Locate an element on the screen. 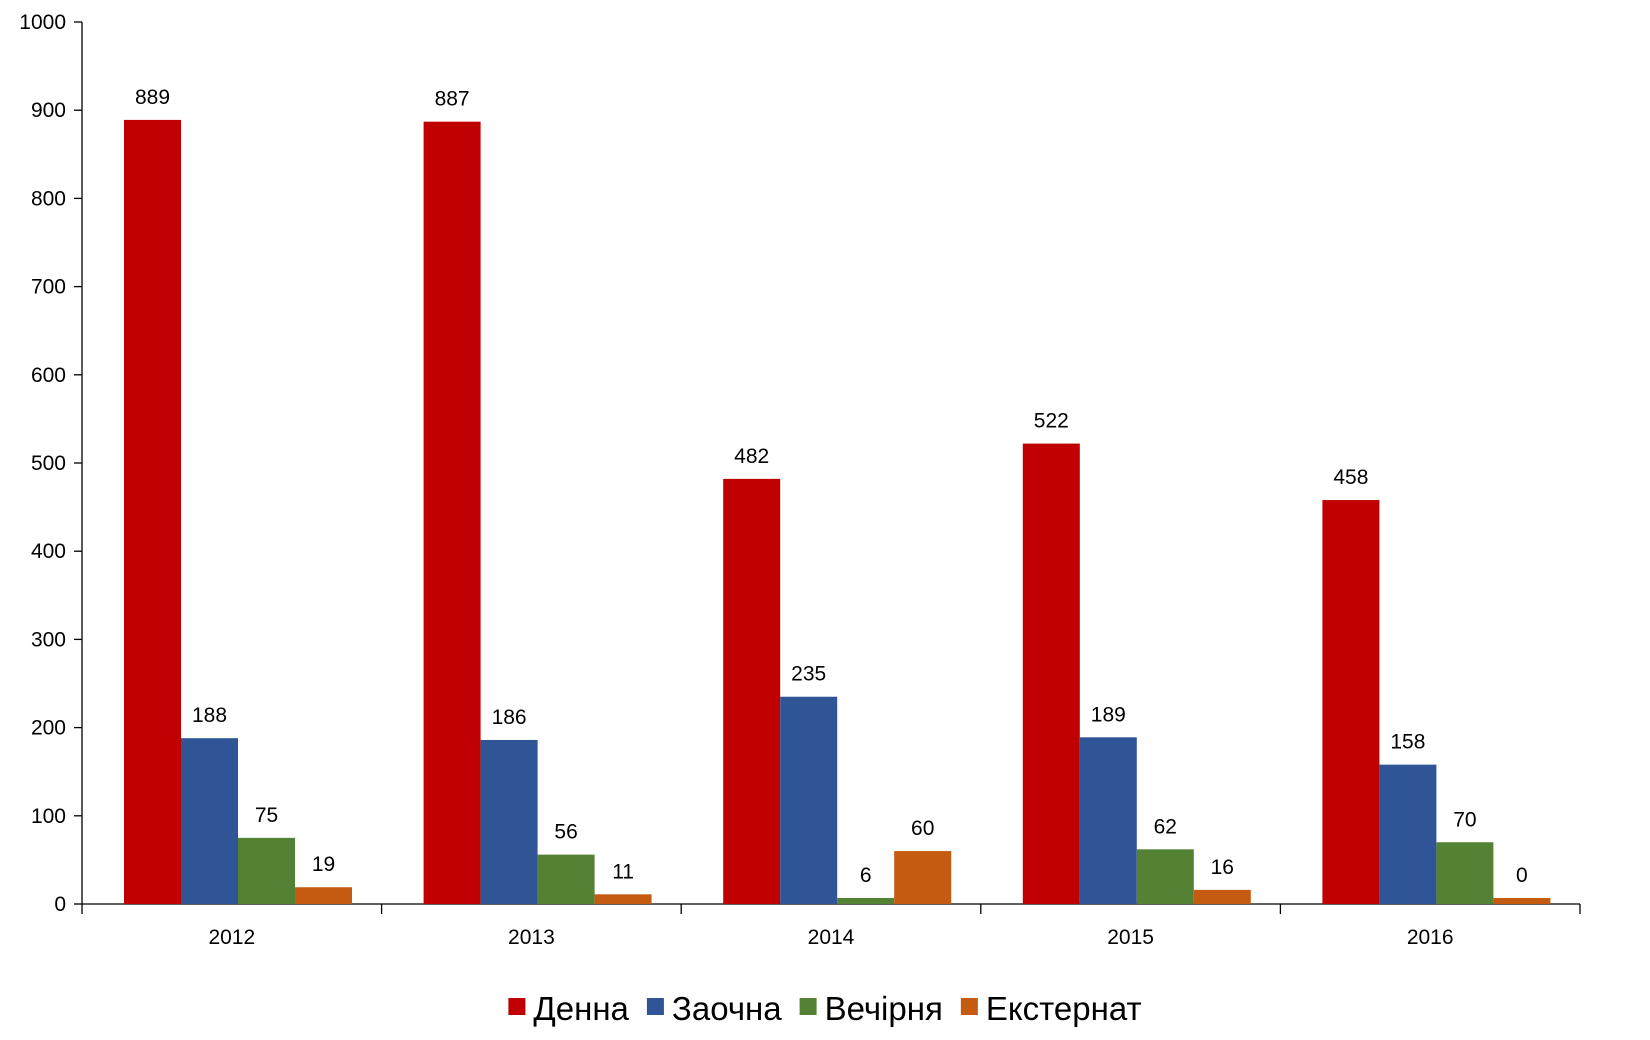 This screenshot has height=1040, width=1650. bar-Денна-2014 is located at coordinates (752, 691).